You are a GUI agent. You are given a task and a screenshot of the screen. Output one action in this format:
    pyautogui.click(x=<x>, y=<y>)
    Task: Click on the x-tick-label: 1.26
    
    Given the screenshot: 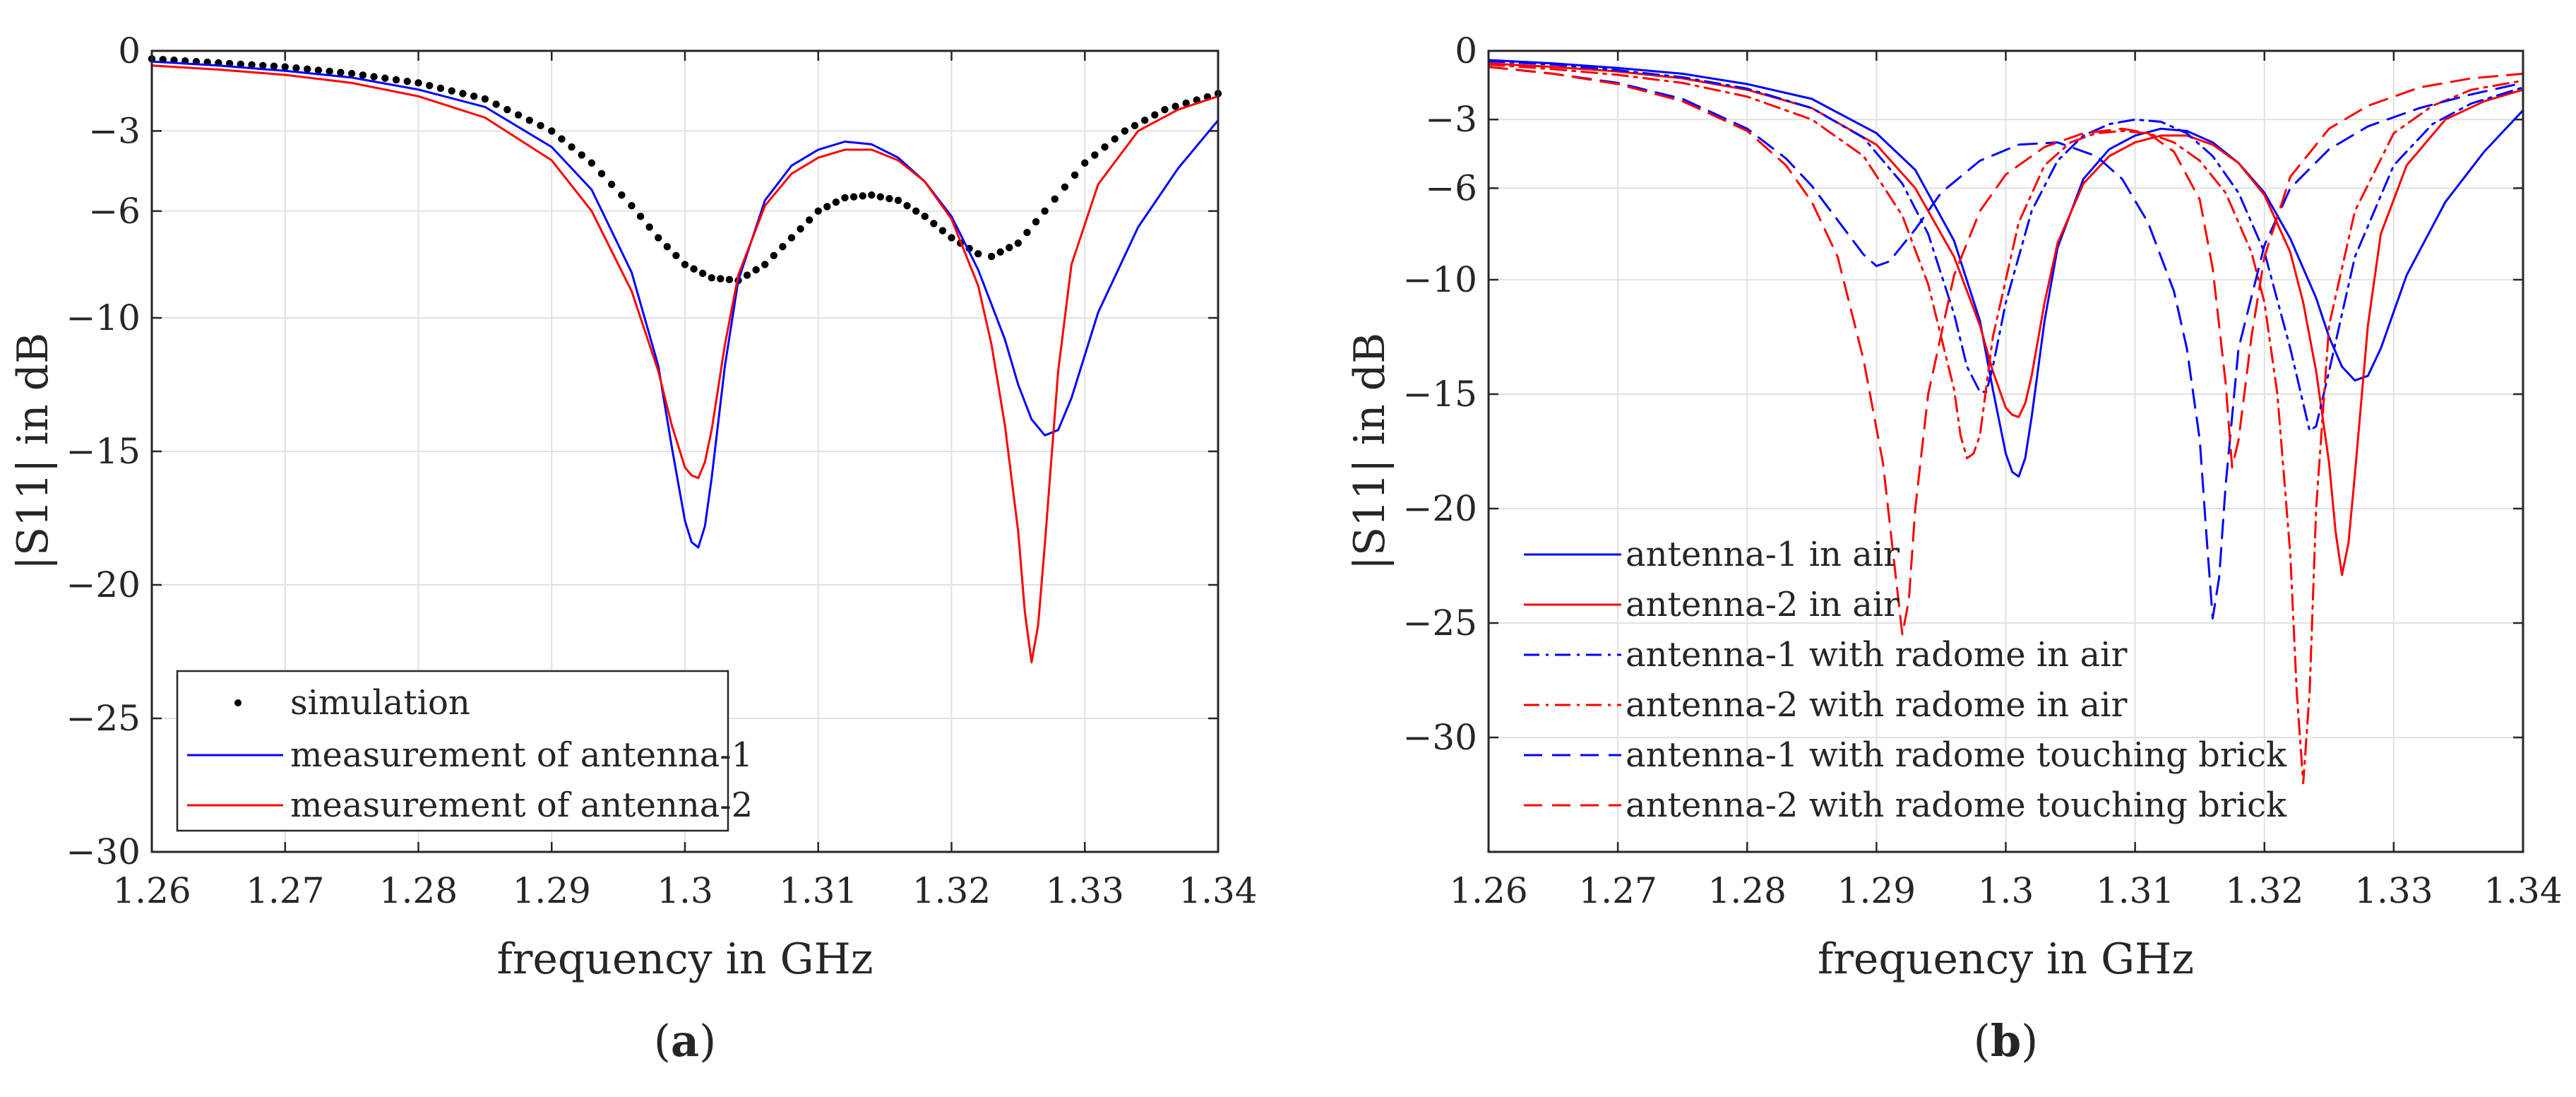 What is the action you would take?
    pyautogui.click(x=151, y=890)
    